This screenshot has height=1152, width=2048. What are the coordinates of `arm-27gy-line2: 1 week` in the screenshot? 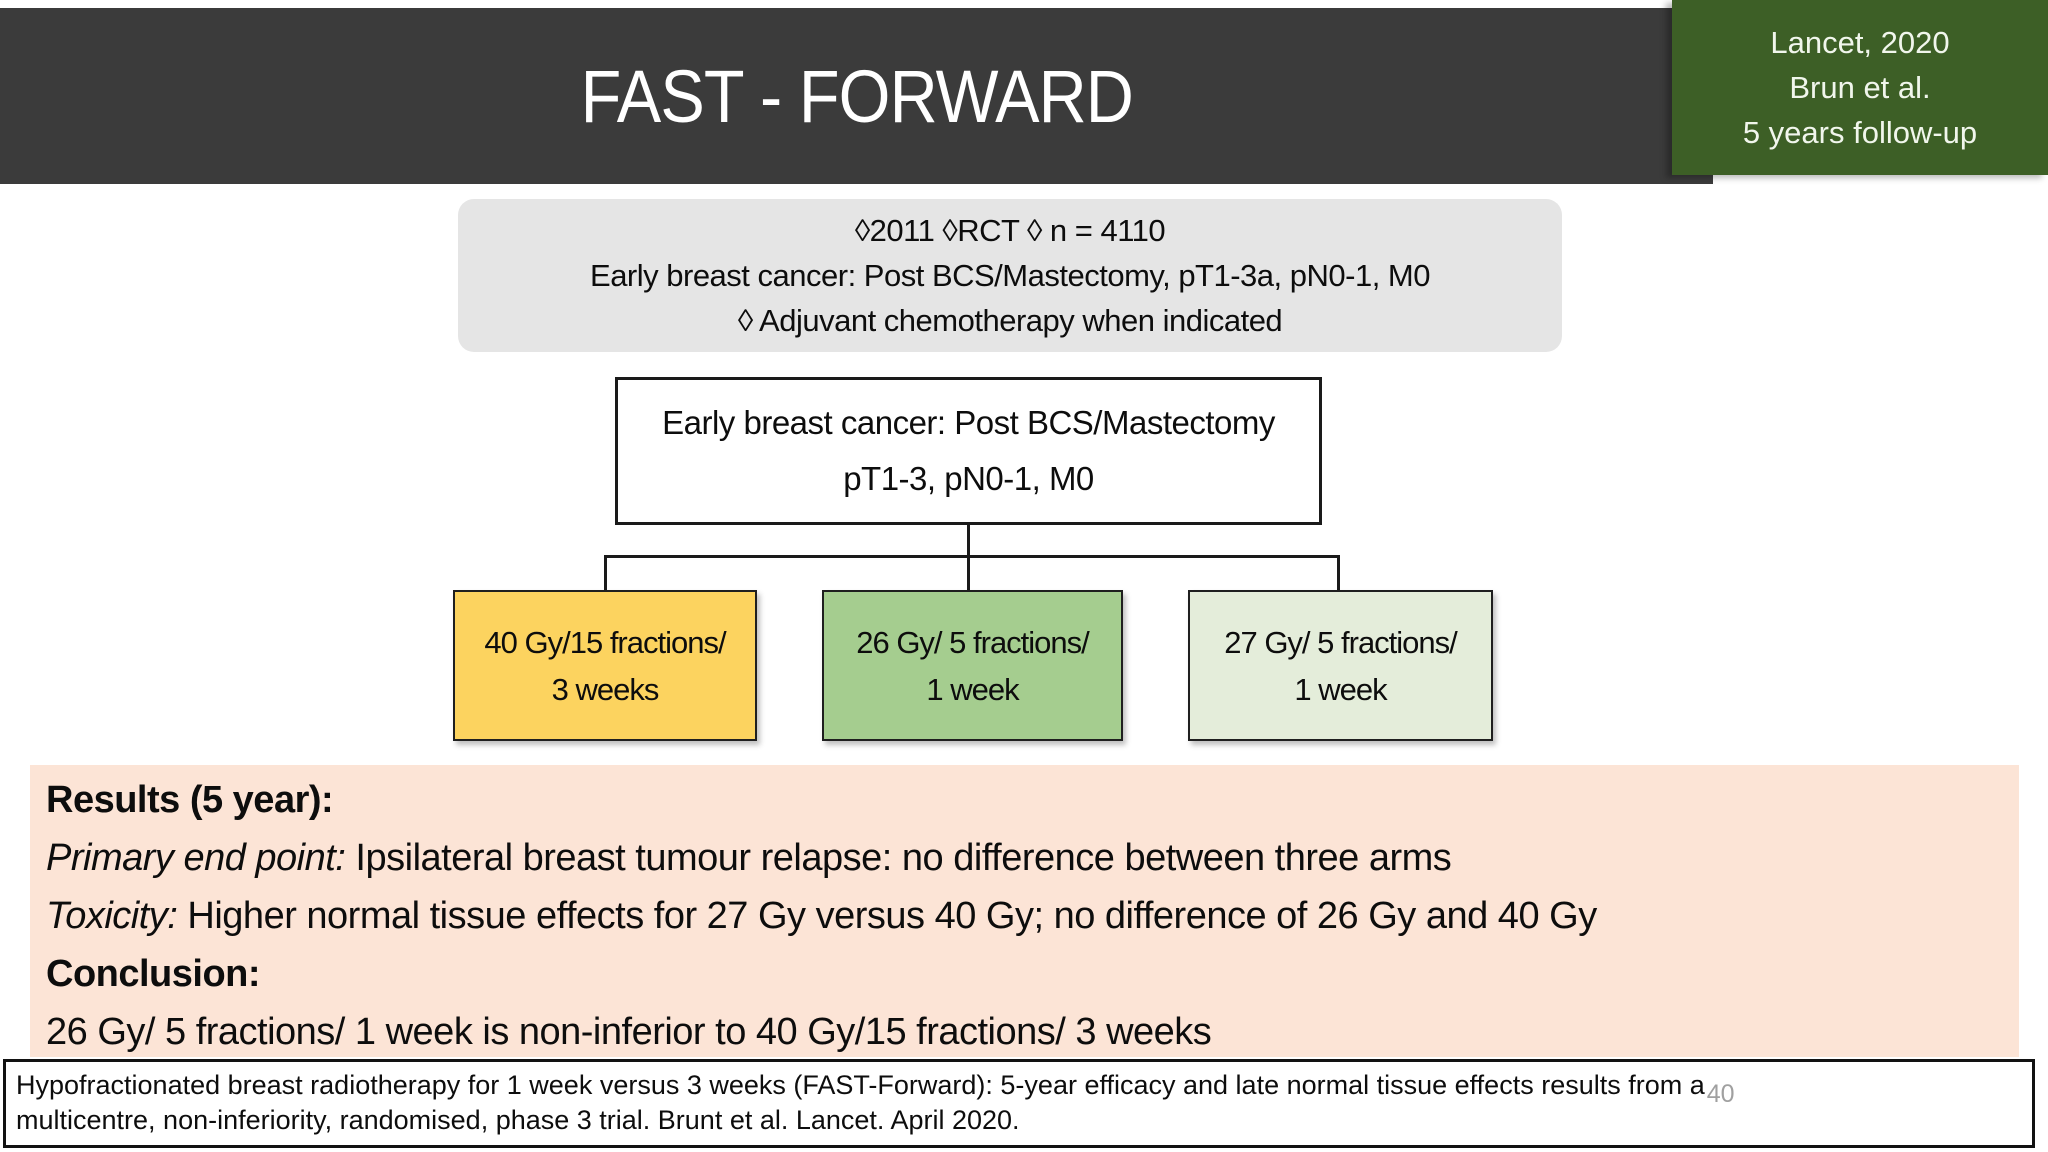 It's located at (1340, 689).